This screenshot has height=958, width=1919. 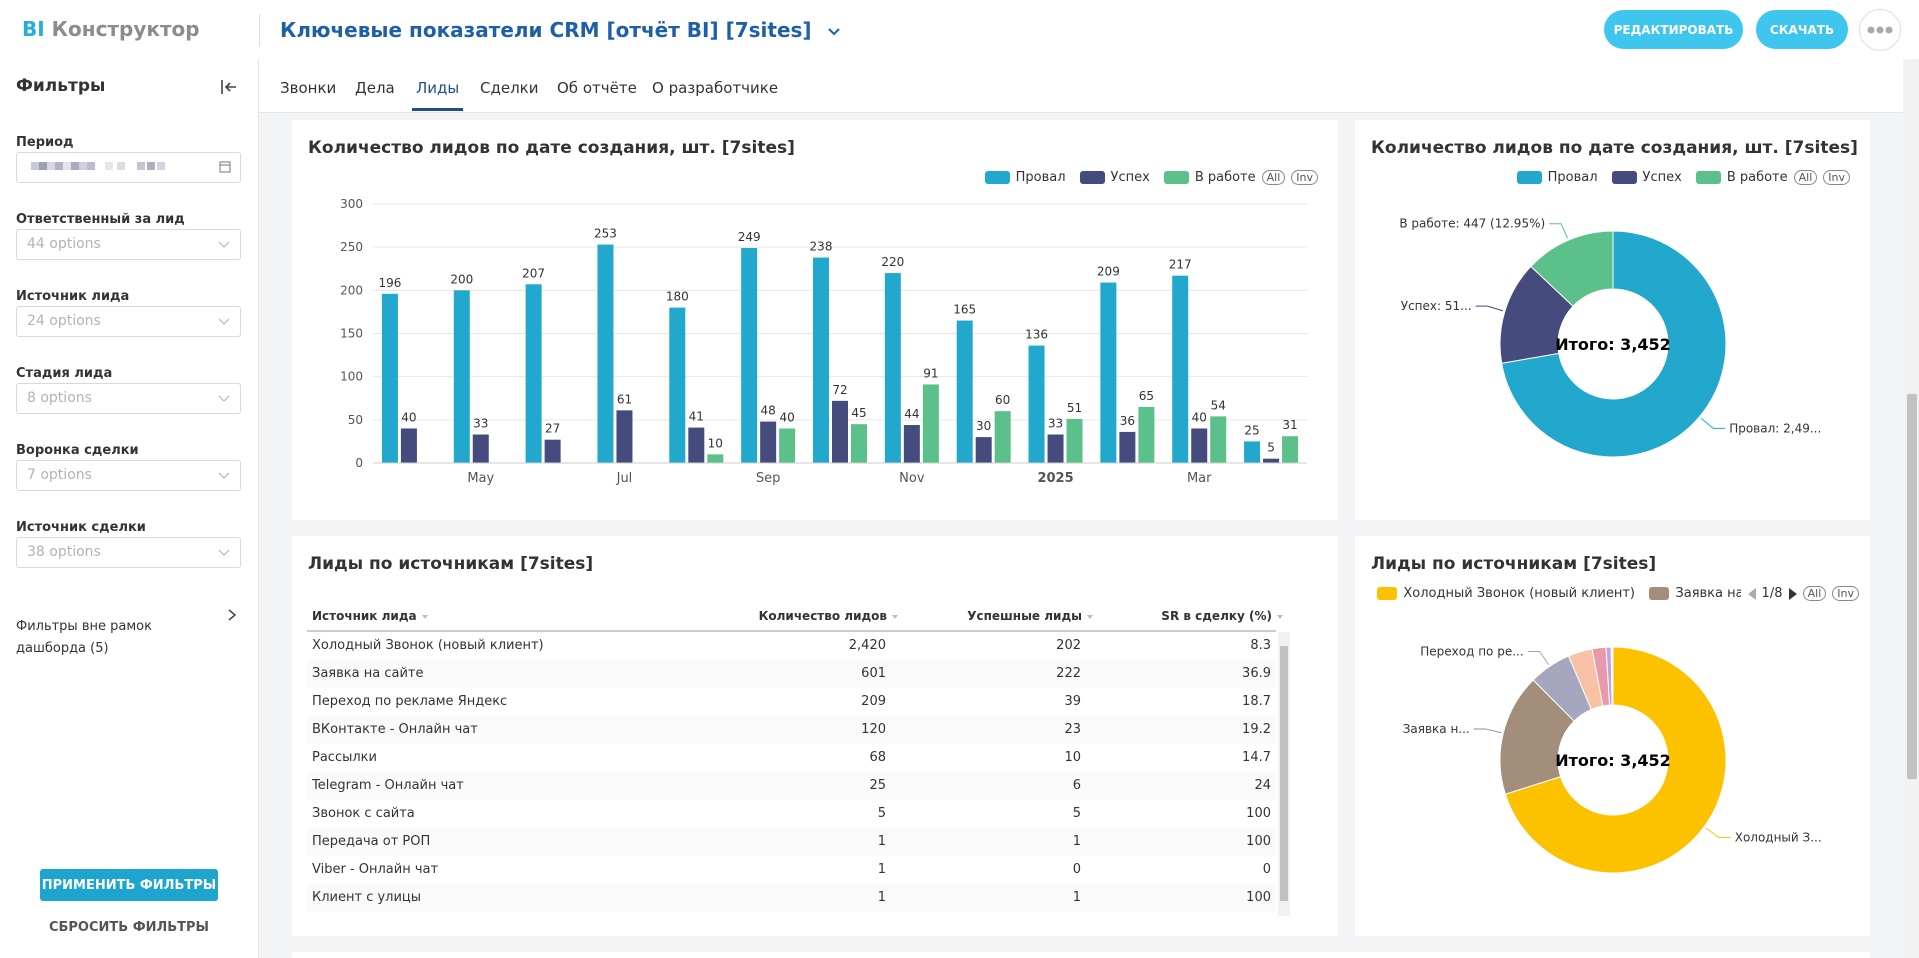 What do you see at coordinates (59, 475) in the screenshot?
I see `filter-placeholder: 7 options` at bounding box center [59, 475].